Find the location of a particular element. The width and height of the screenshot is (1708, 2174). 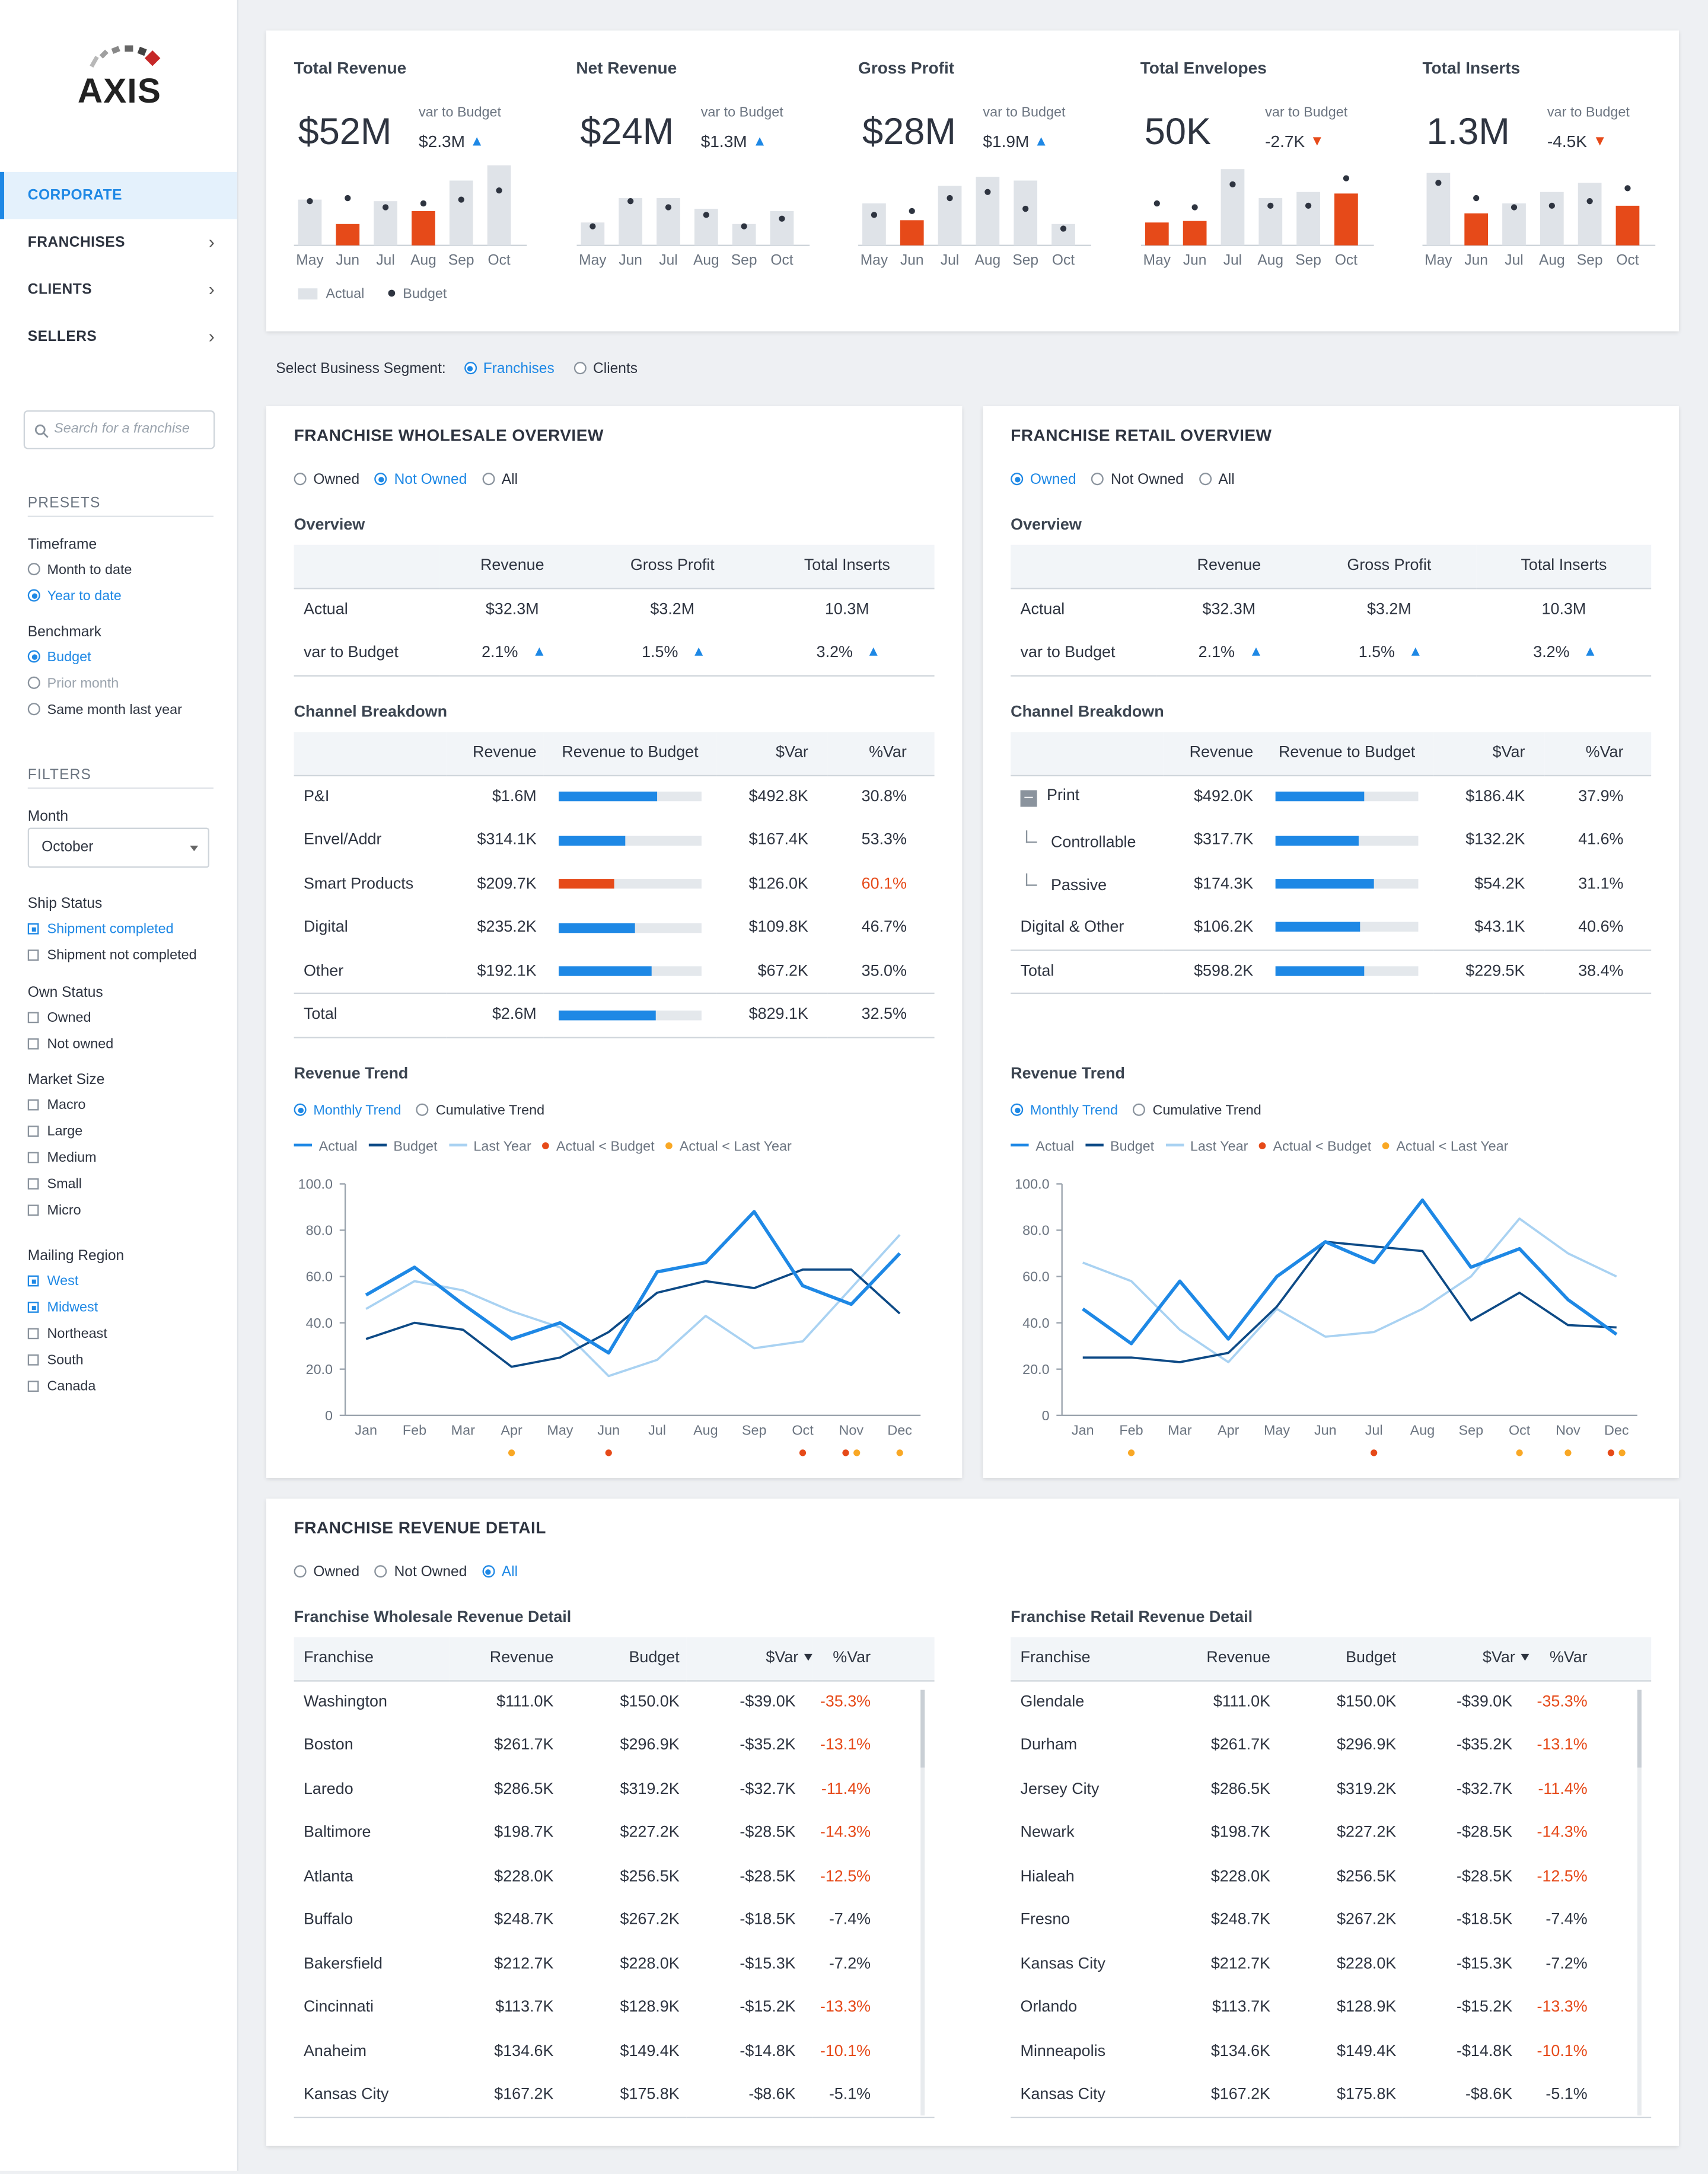

checkbox-west: West is located at coordinates (53, 1282).